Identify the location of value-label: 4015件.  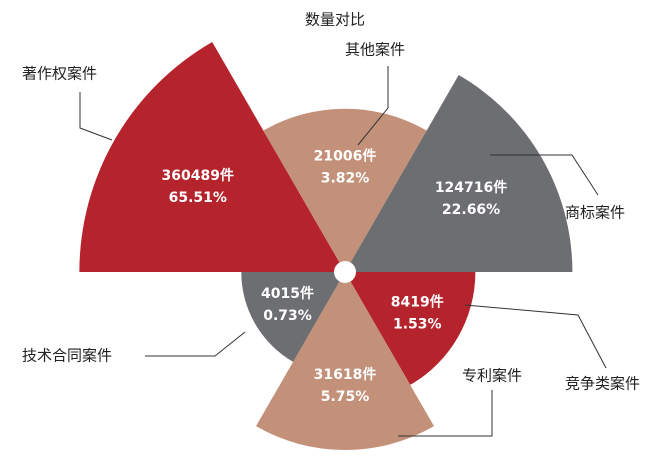
(287, 293).